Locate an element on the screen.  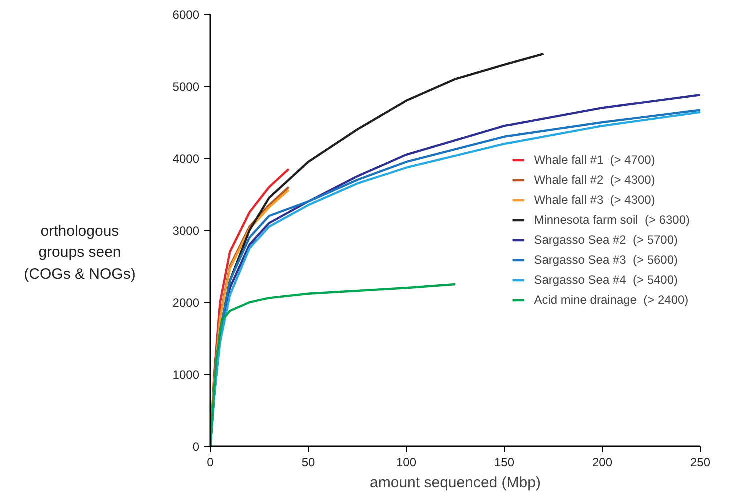
x-tick-label: 250 is located at coordinates (700, 463).